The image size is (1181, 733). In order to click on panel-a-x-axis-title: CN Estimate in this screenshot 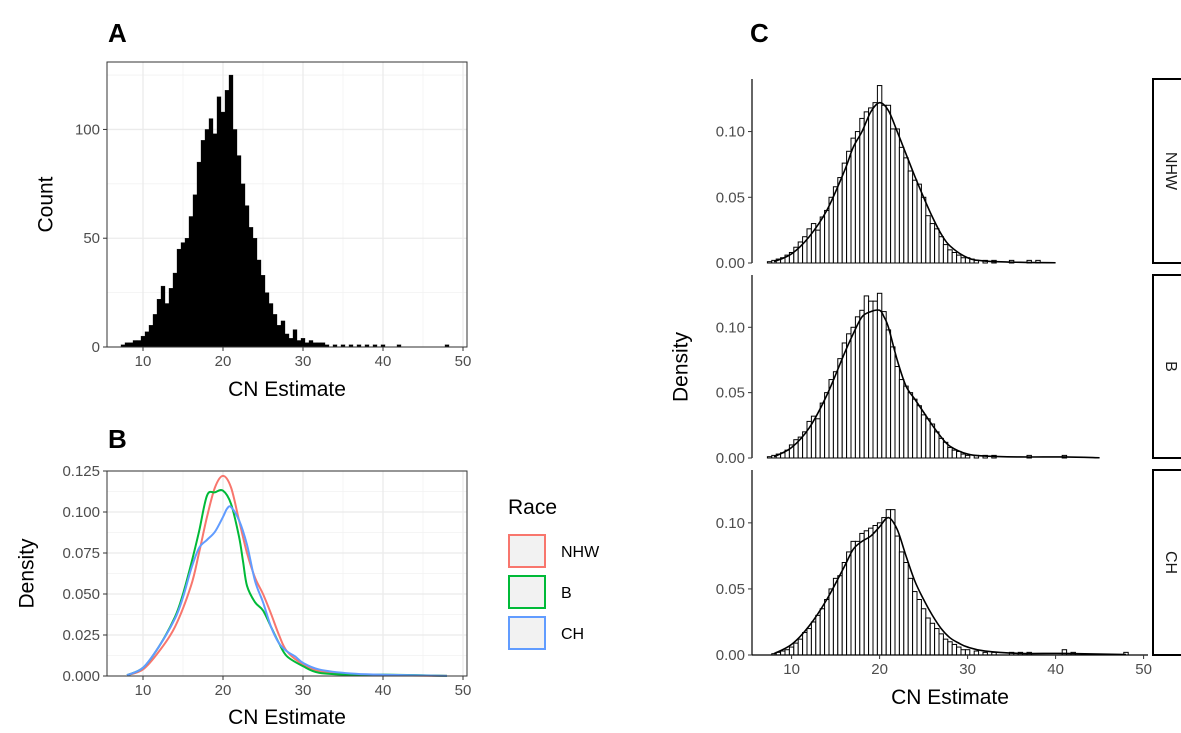, I will do `click(287, 389)`.